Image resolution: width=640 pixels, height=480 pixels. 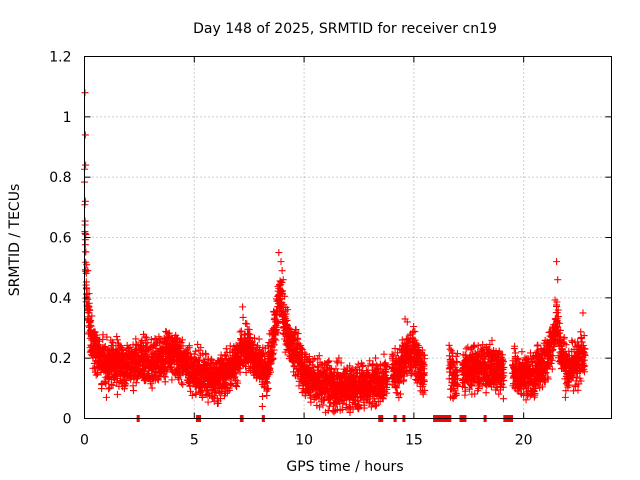 What do you see at coordinates (60, 178) in the screenshot?
I see `y-tick-label: 0.8` at bounding box center [60, 178].